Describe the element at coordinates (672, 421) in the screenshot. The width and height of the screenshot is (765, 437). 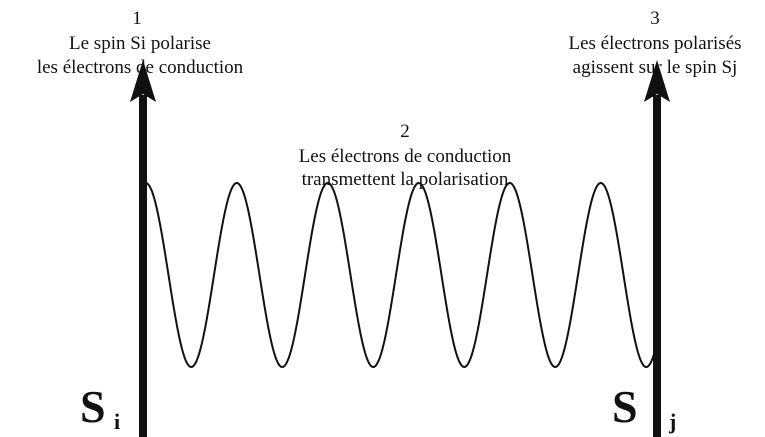
I see `spin-subscript: j` at that location.